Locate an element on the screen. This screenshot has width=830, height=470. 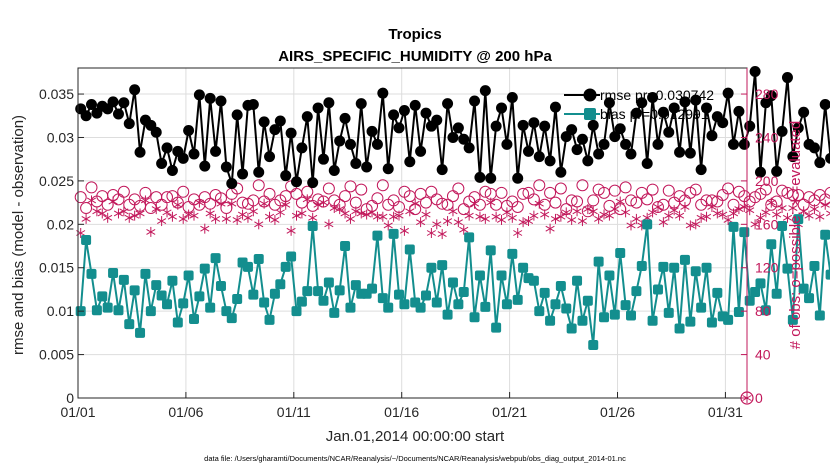
y-tick-label: 0 is located at coordinates (70, 398).